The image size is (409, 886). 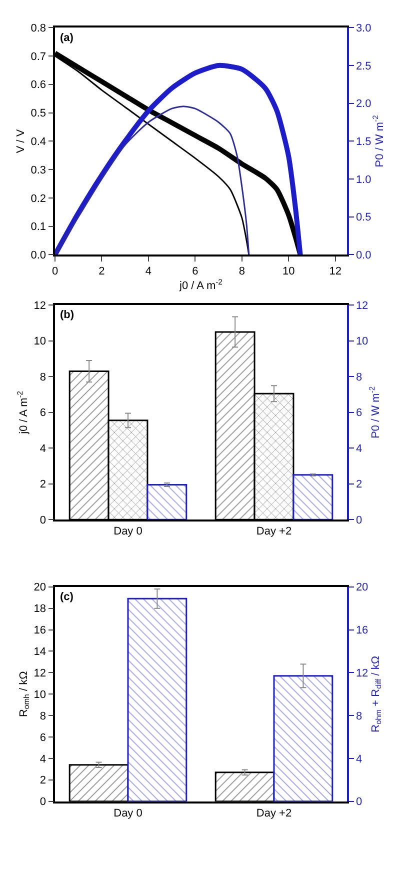 I want to click on y-tick-label: 20, so click(x=40, y=588).